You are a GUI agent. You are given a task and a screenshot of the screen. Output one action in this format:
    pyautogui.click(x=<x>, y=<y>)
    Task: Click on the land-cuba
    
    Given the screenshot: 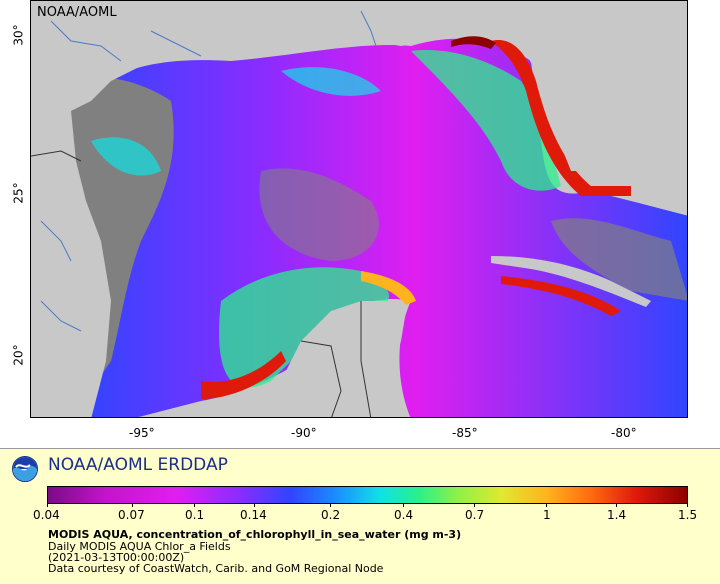 What is the action you would take?
    pyautogui.click(x=571, y=281)
    